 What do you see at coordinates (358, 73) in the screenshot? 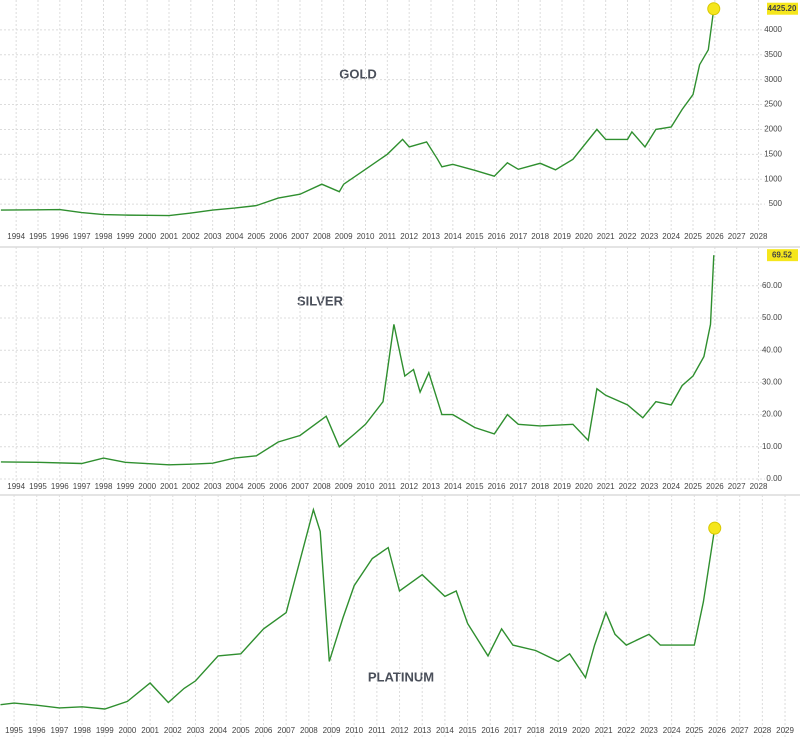
I see `chart-title: GOLD` at bounding box center [358, 73].